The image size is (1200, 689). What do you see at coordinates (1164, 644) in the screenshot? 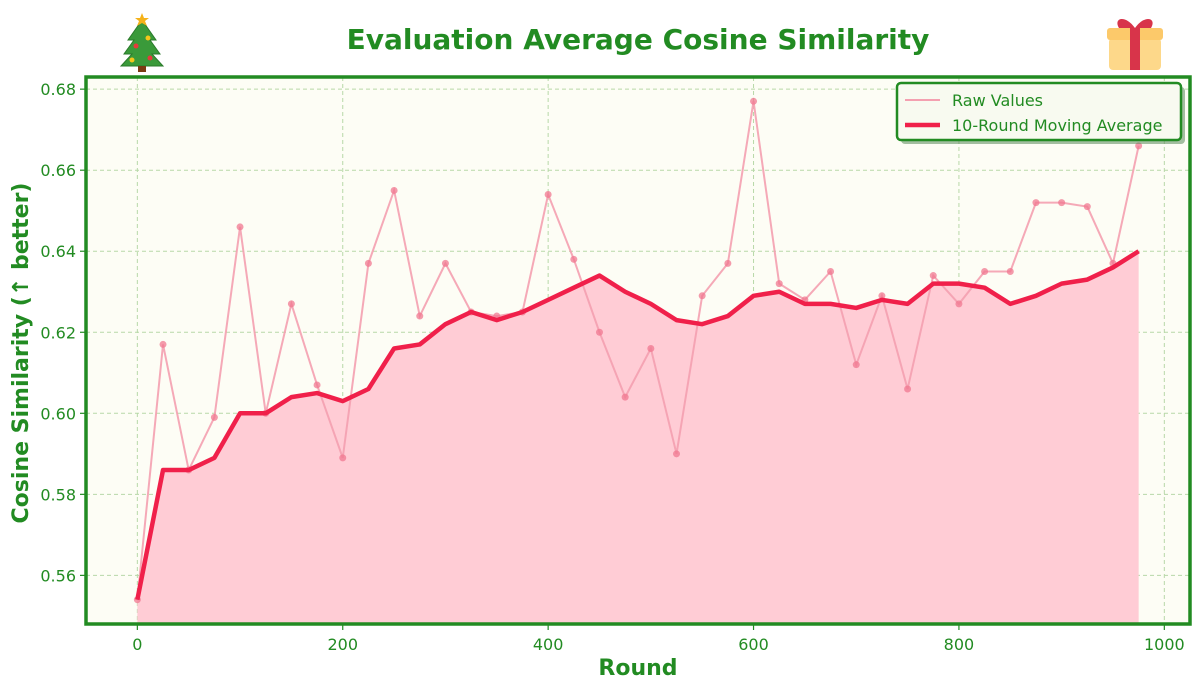
I see `x-tick-label: 1000` at bounding box center [1164, 644].